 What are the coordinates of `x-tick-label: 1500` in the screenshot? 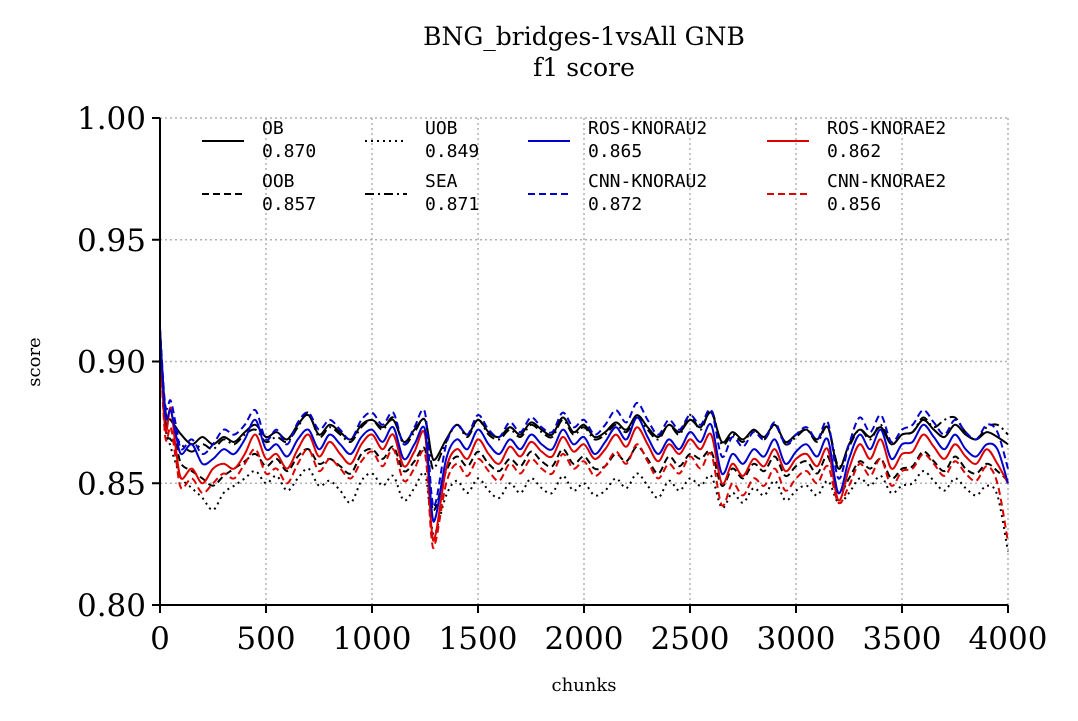 It's located at (478, 639).